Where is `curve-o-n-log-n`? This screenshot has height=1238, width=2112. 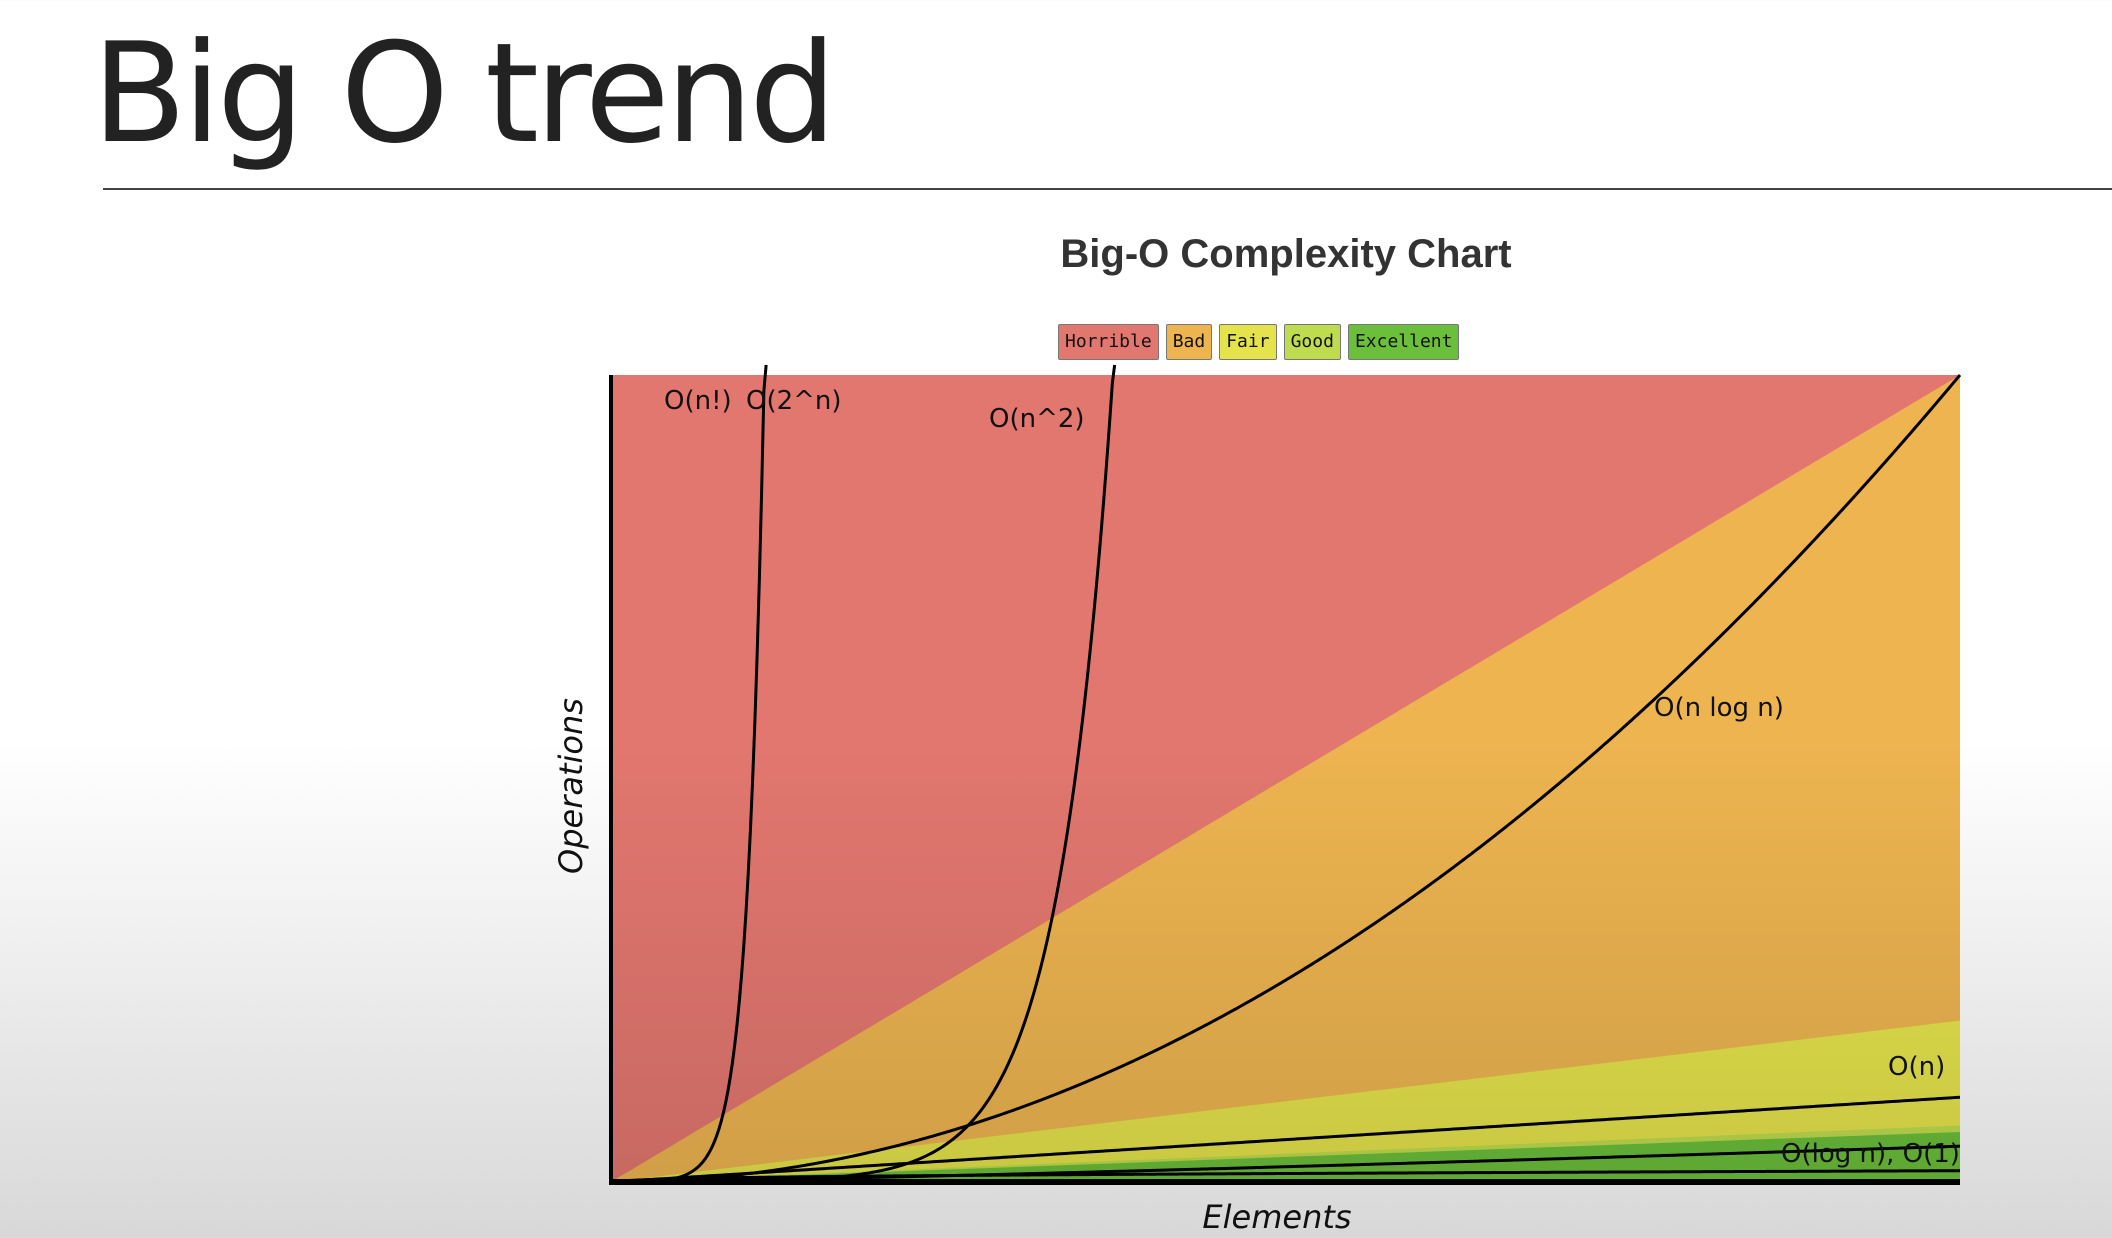 curve-o-n-log-n is located at coordinates (1286, 1164).